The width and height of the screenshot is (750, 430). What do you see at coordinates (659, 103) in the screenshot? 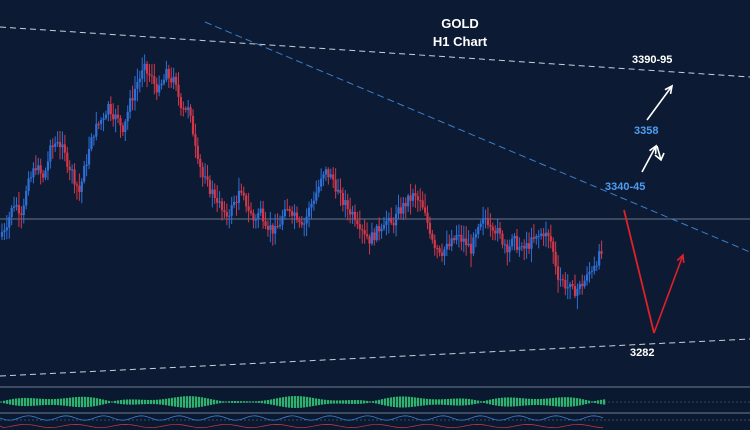
I see `upside-arrow-shaft` at bounding box center [659, 103].